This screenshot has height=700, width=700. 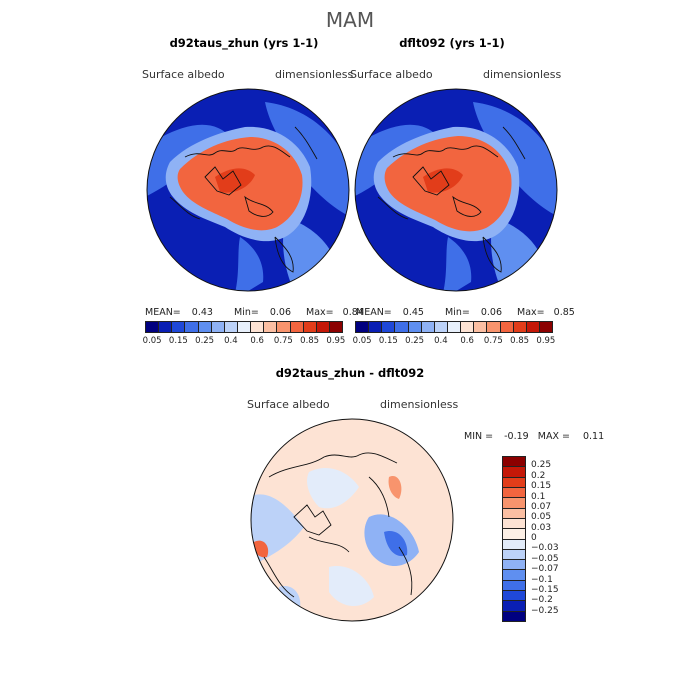 What do you see at coordinates (541, 506) in the screenshot?
I see `diff-colorbar-tick-label: 0.07` at bounding box center [541, 506].